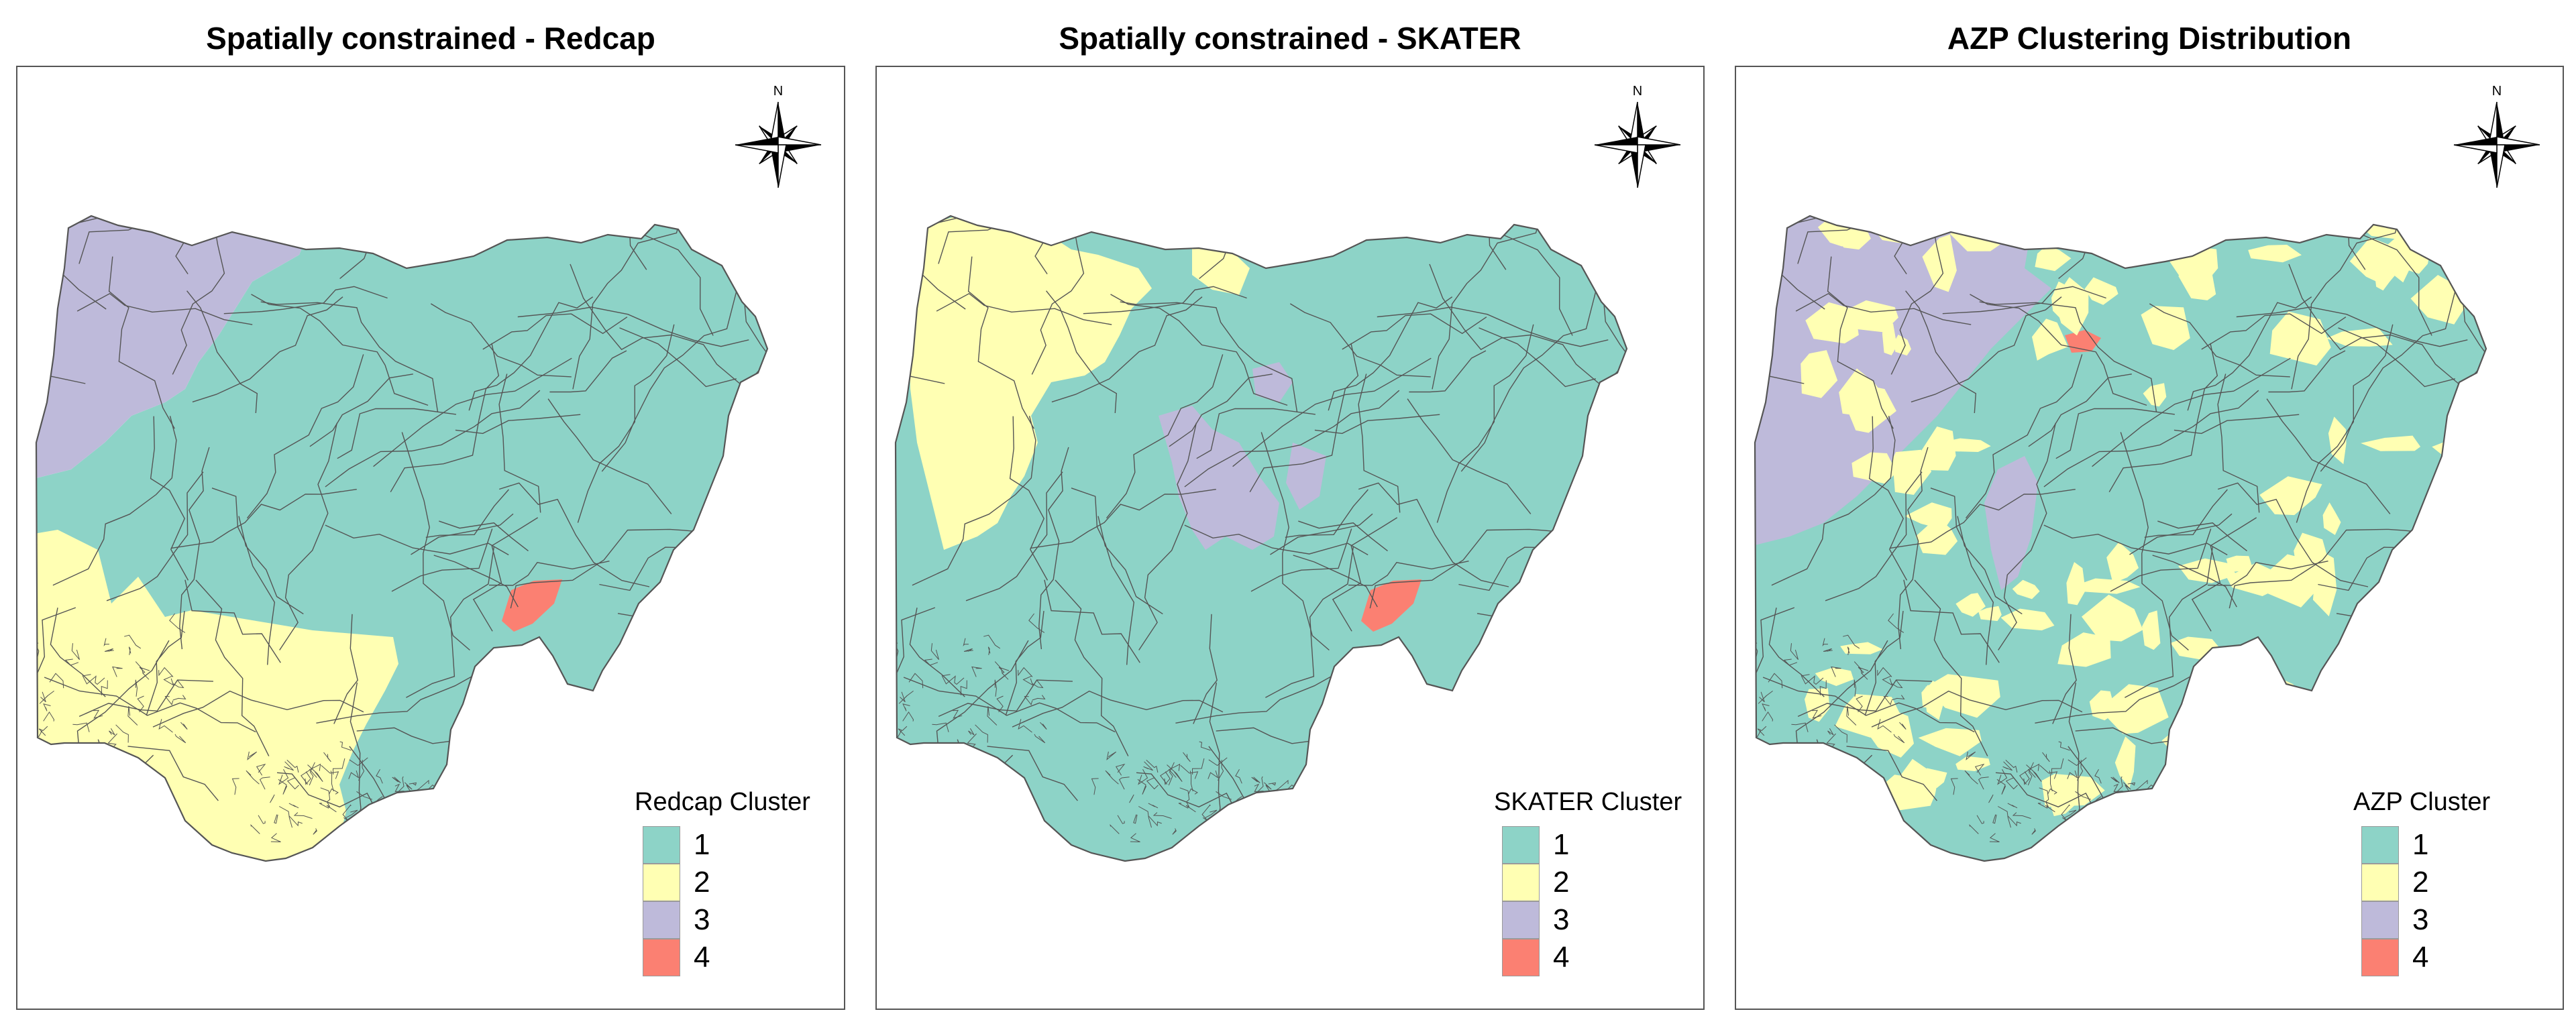 The width and height of the screenshot is (2576, 1030). What do you see at coordinates (2420, 882) in the screenshot?
I see `legend-label: 2` at bounding box center [2420, 882].